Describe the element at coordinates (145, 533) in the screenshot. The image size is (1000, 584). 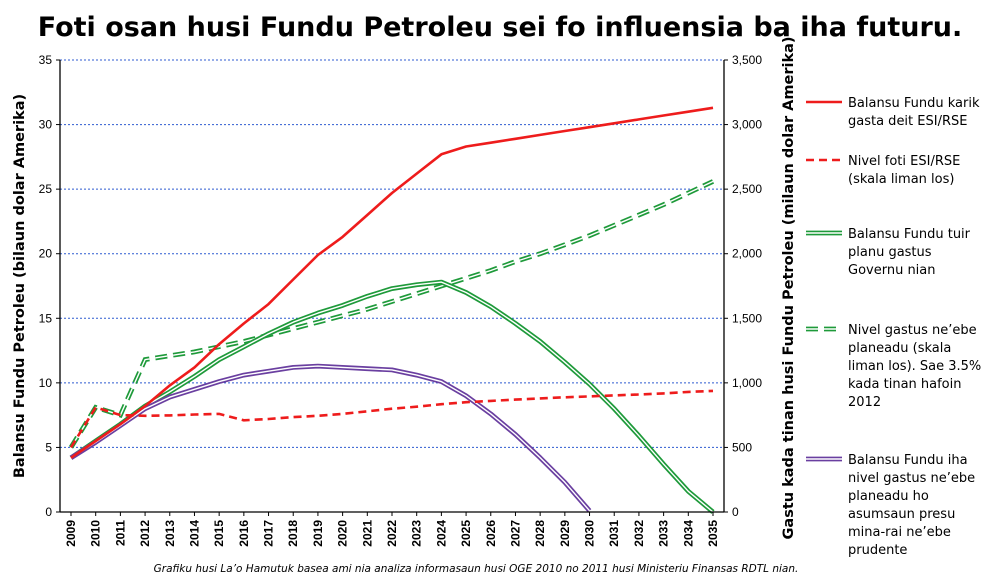
I see `x-tick-label: 2012` at that location.